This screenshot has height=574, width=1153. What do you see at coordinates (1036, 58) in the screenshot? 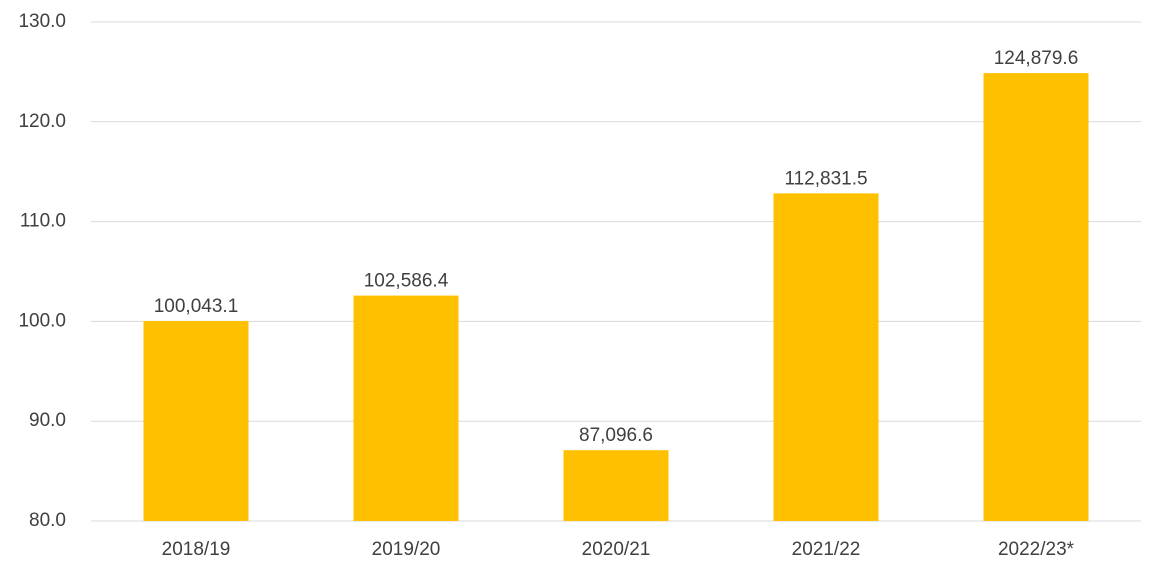
I see `data-label: 124,879.6` at bounding box center [1036, 58].